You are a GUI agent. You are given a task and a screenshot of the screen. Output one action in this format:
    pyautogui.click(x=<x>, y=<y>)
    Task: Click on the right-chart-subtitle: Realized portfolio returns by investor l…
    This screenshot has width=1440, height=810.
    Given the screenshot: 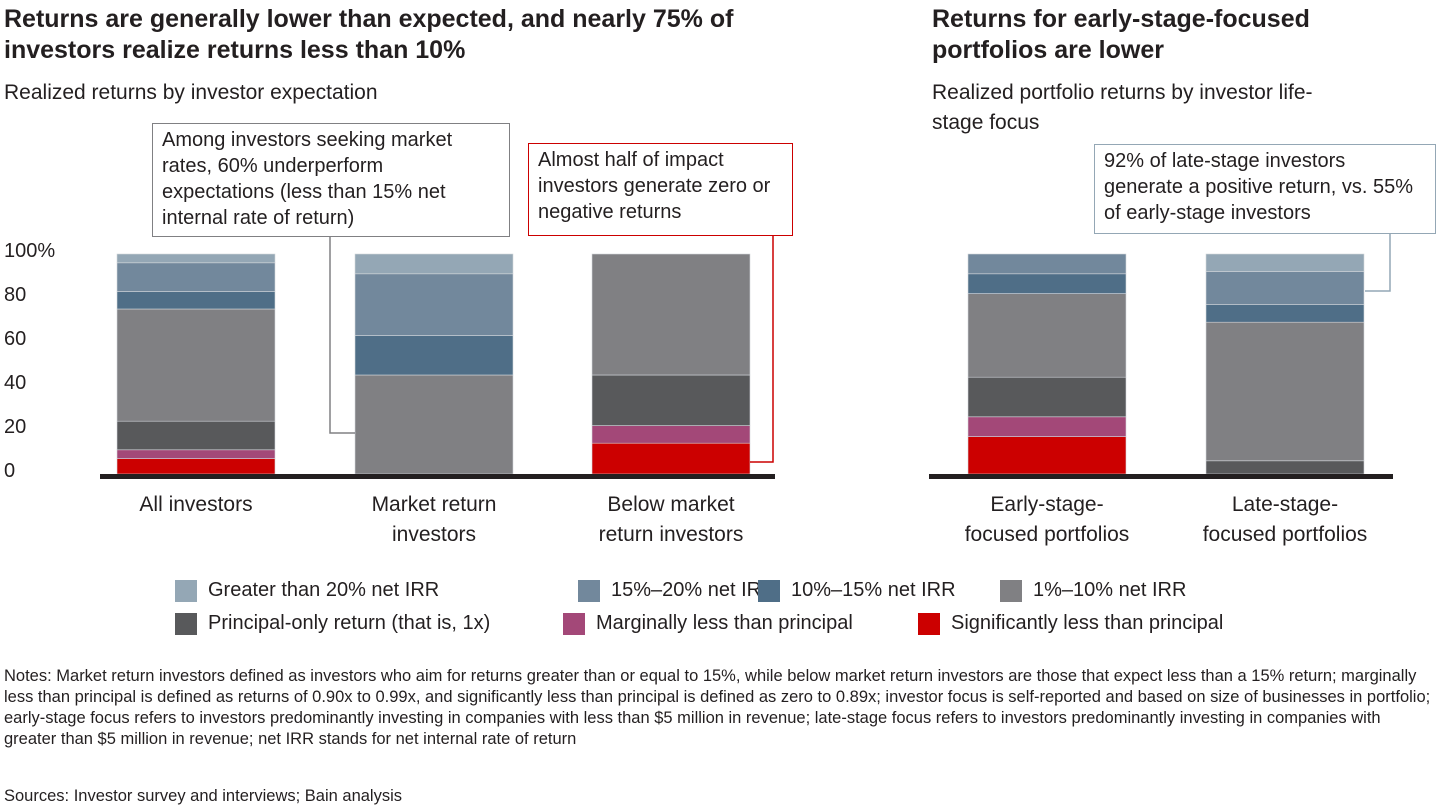 What is the action you would take?
    pyautogui.click(x=1122, y=107)
    